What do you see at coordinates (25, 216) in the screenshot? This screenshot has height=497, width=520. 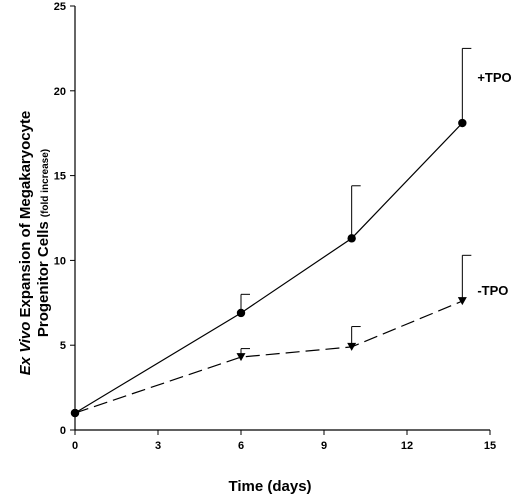 I see `y-axis-title-rest: Expansion of Megakaryocyte` at bounding box center [25, 216].